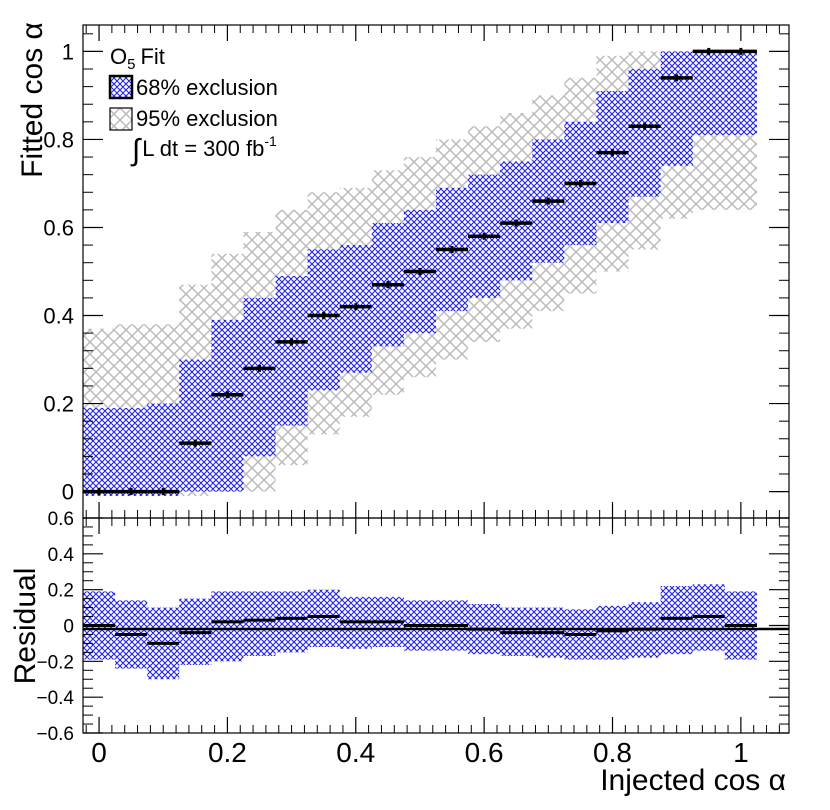 The image size is (830, 810). I want to click on residual-ytick-label-3: 0, so click(68, 627).